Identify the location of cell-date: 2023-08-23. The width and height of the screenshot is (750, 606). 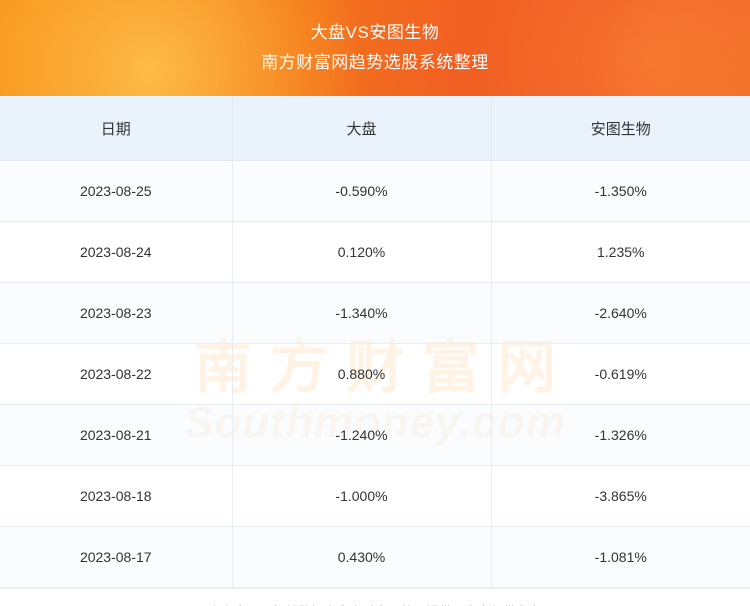
(116, 313).